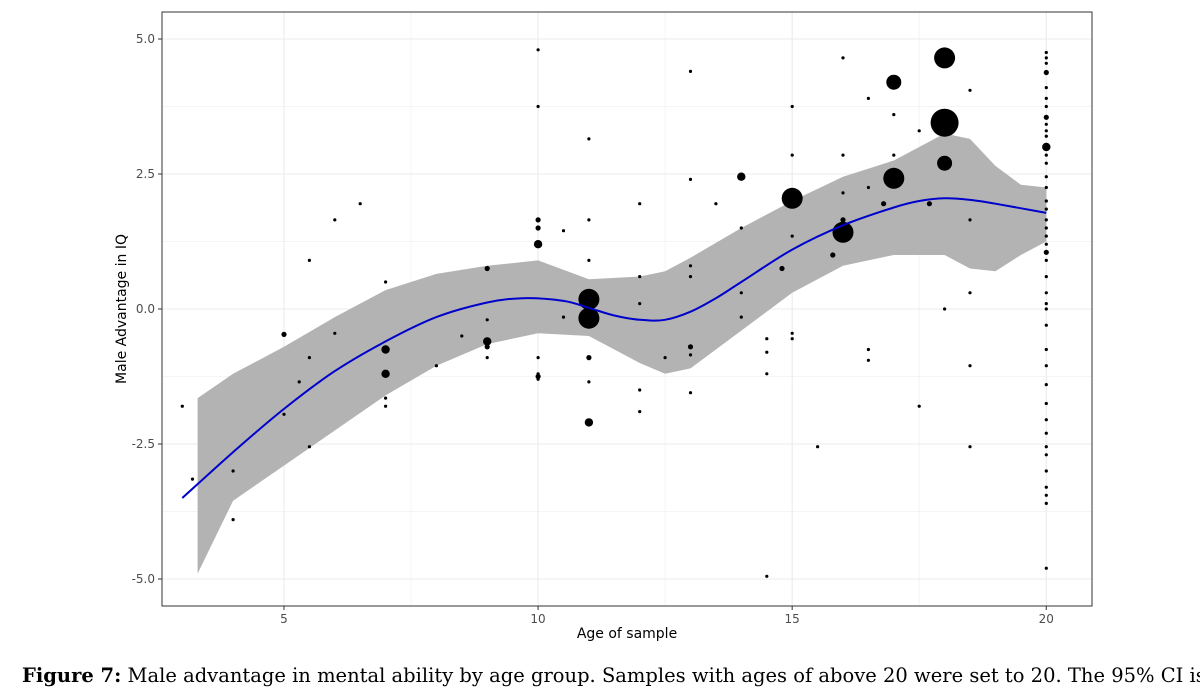  Describe the element at coordinates (145, 309) in the screenshot. I see `y-tick-label: 0.0` at that location.